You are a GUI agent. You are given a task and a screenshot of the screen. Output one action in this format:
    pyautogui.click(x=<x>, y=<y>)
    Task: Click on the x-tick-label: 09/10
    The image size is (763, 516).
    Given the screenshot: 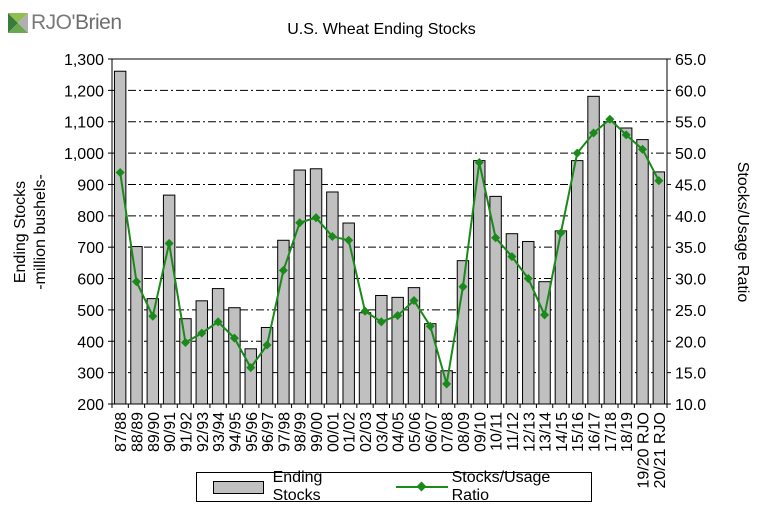 What is the action you would take?
    pyautogui.click(x=480, y=432)
    